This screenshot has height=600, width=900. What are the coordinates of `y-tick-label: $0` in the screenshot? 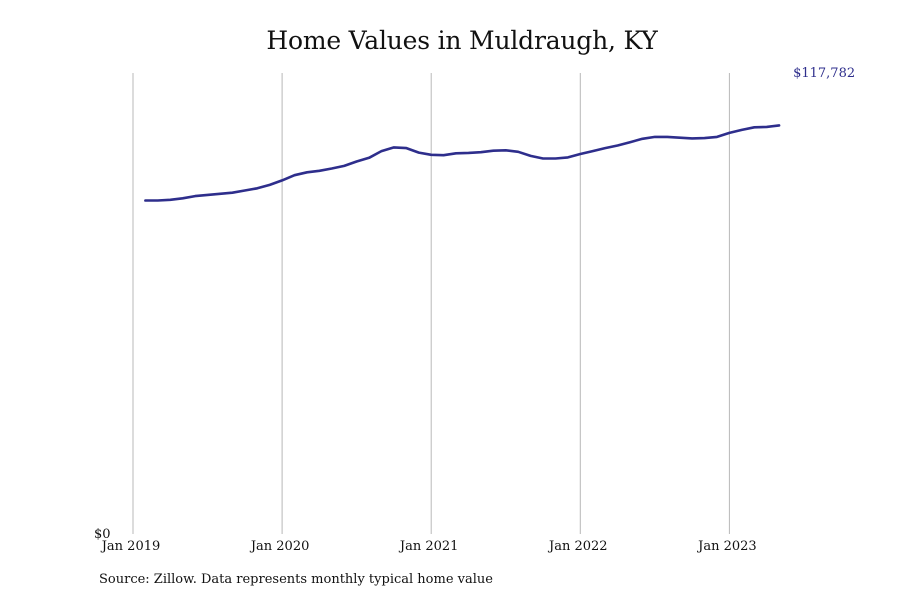 It's located at (102, 534).